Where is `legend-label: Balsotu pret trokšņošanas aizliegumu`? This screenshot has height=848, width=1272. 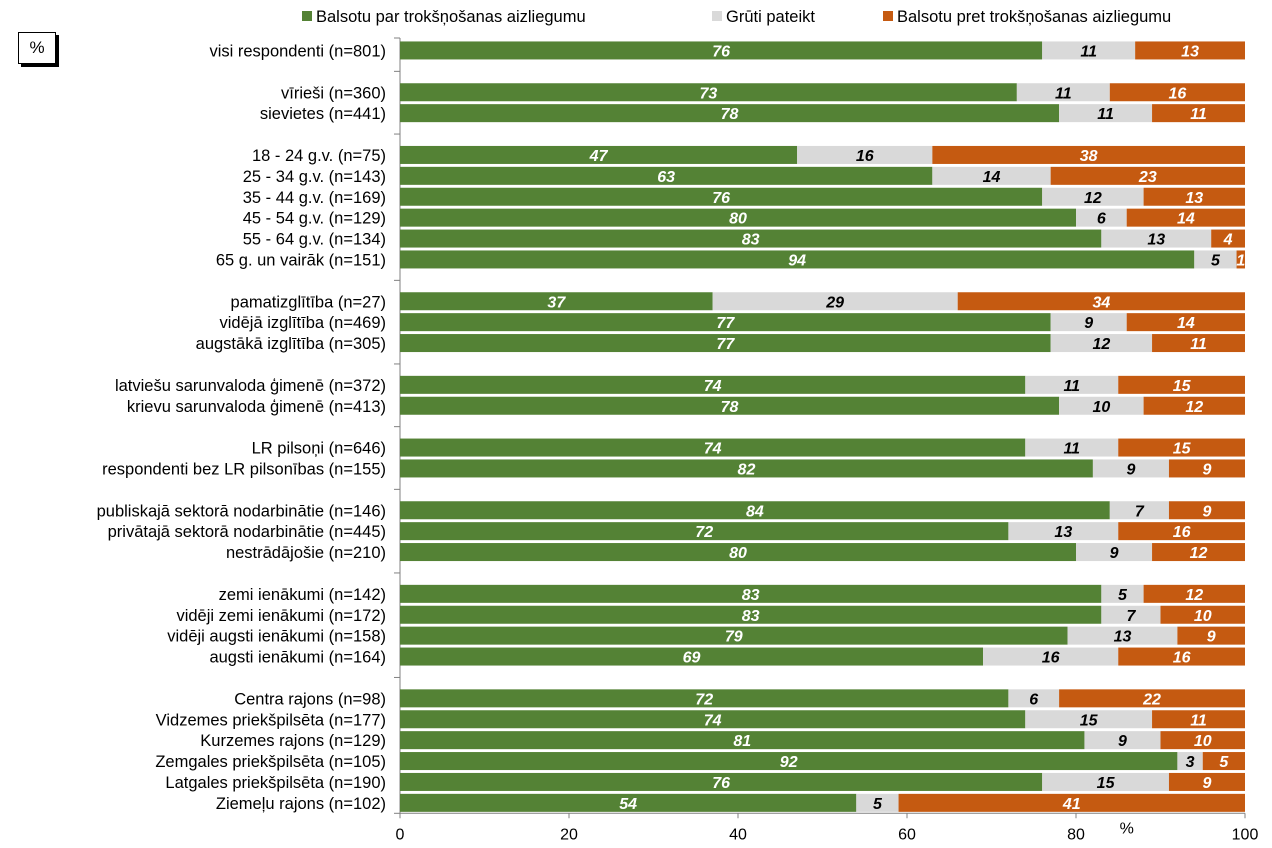
legend-label: Balsotu pret trokšņošanas aizliegumu is located at coordinates (1034, 17).